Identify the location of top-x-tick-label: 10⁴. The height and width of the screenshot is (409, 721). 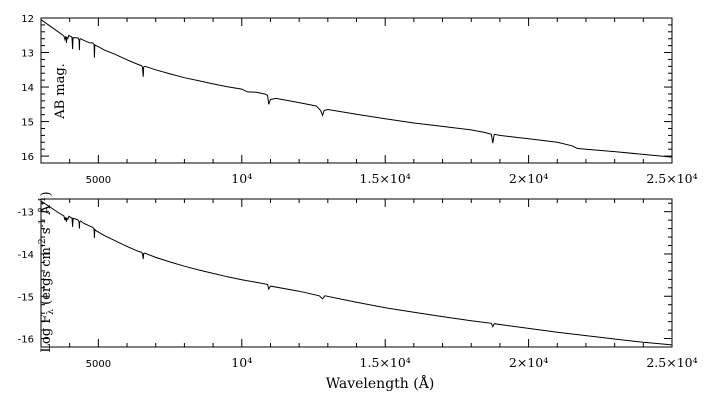
(241, 178).